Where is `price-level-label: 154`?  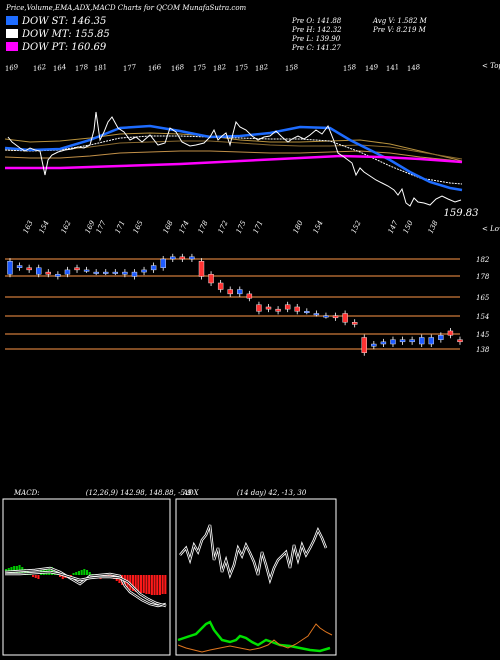 price-level-label: 154 is located at coordinates (482, 317).